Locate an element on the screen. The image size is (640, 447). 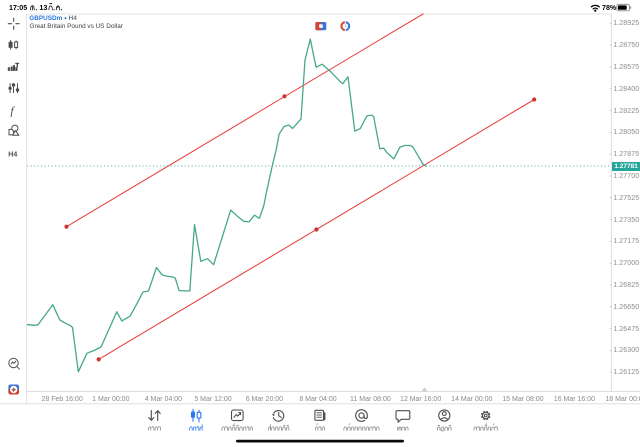
svg-text: H4 is located at coordinates (12, 154).